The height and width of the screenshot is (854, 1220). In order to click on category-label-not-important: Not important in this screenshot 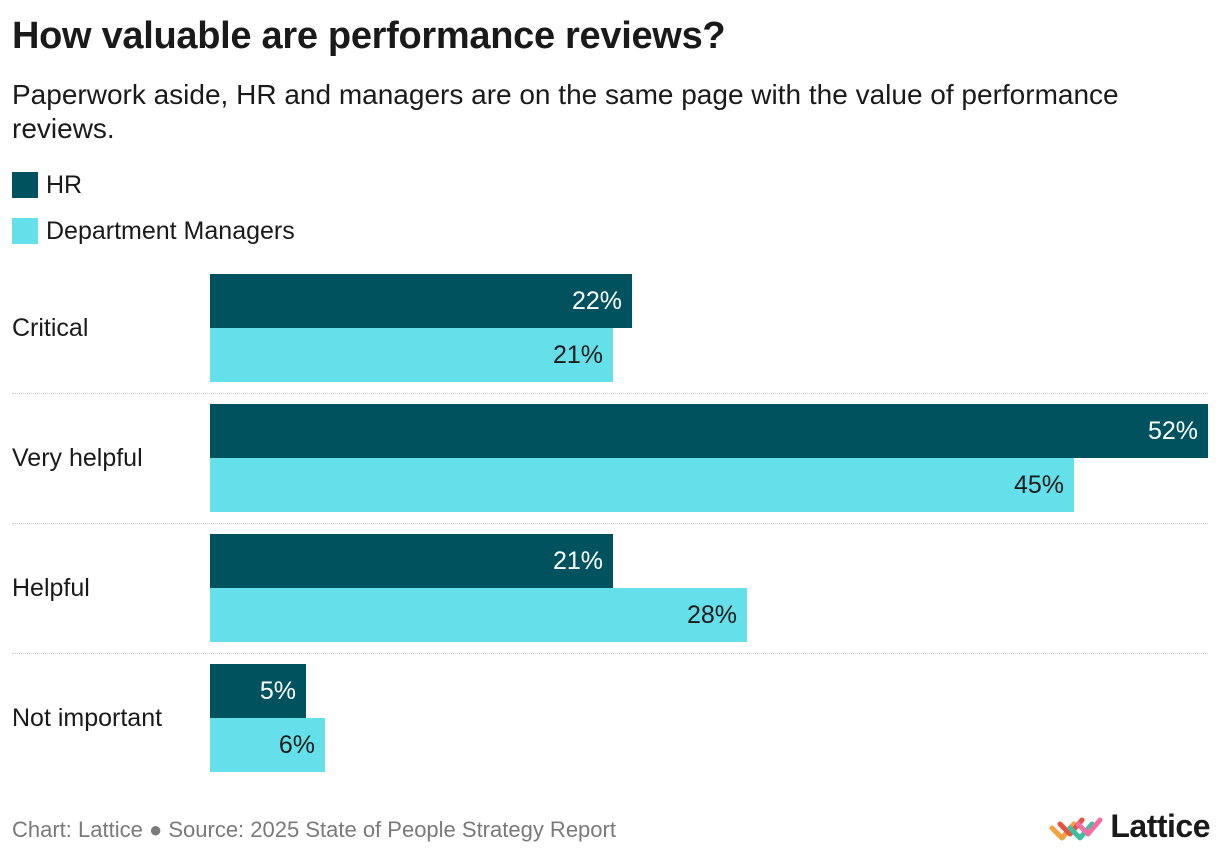, I will do `click(87, 718)`.